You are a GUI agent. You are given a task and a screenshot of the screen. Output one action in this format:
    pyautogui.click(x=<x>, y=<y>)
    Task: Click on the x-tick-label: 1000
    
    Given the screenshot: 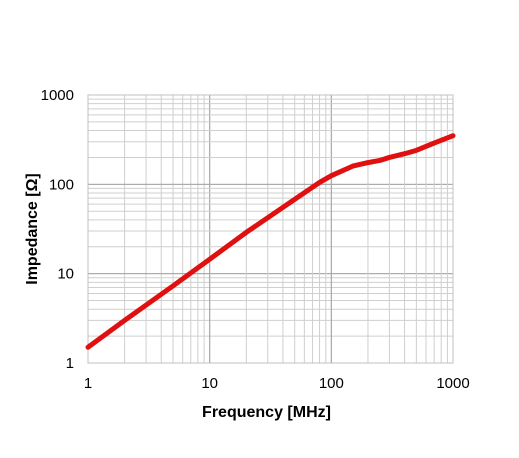 What is the action you would take?
    pyautogui.click(x=452, y=383)
    